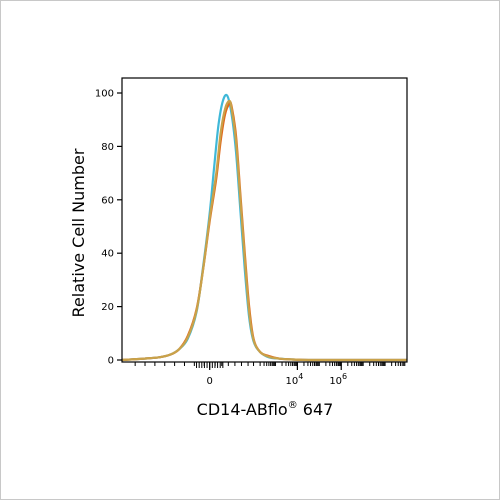  Describe the element at coordinates (78, 232) in the screenshot. I see `y-axis-label: Relative Cell Number` at that location.